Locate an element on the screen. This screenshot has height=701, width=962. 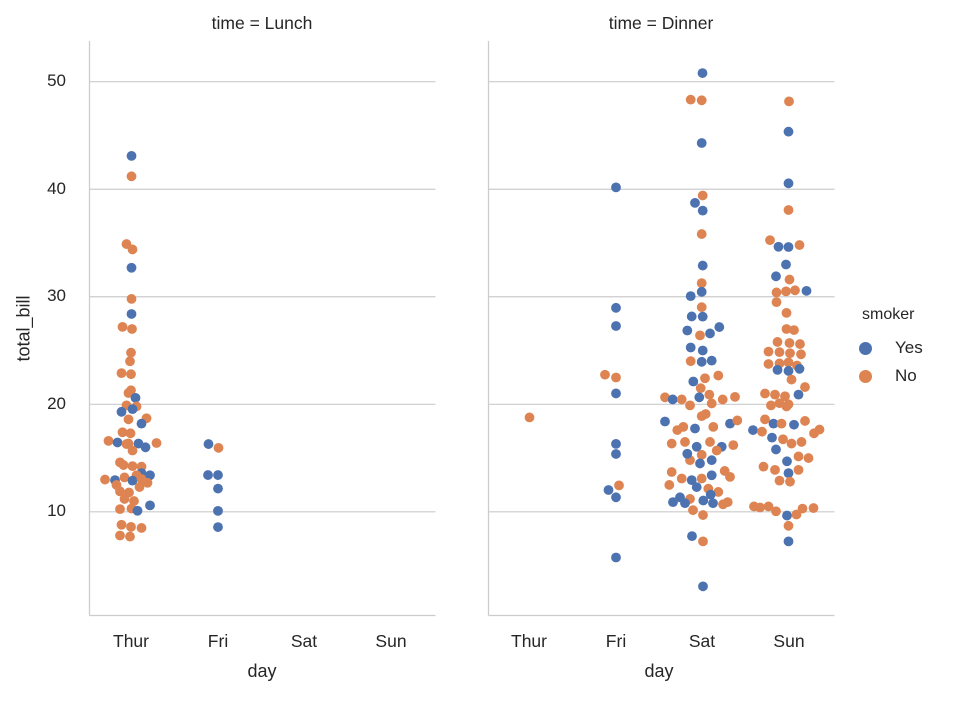
legend-swatch-yes-icon is located at coordinates (865, 348).